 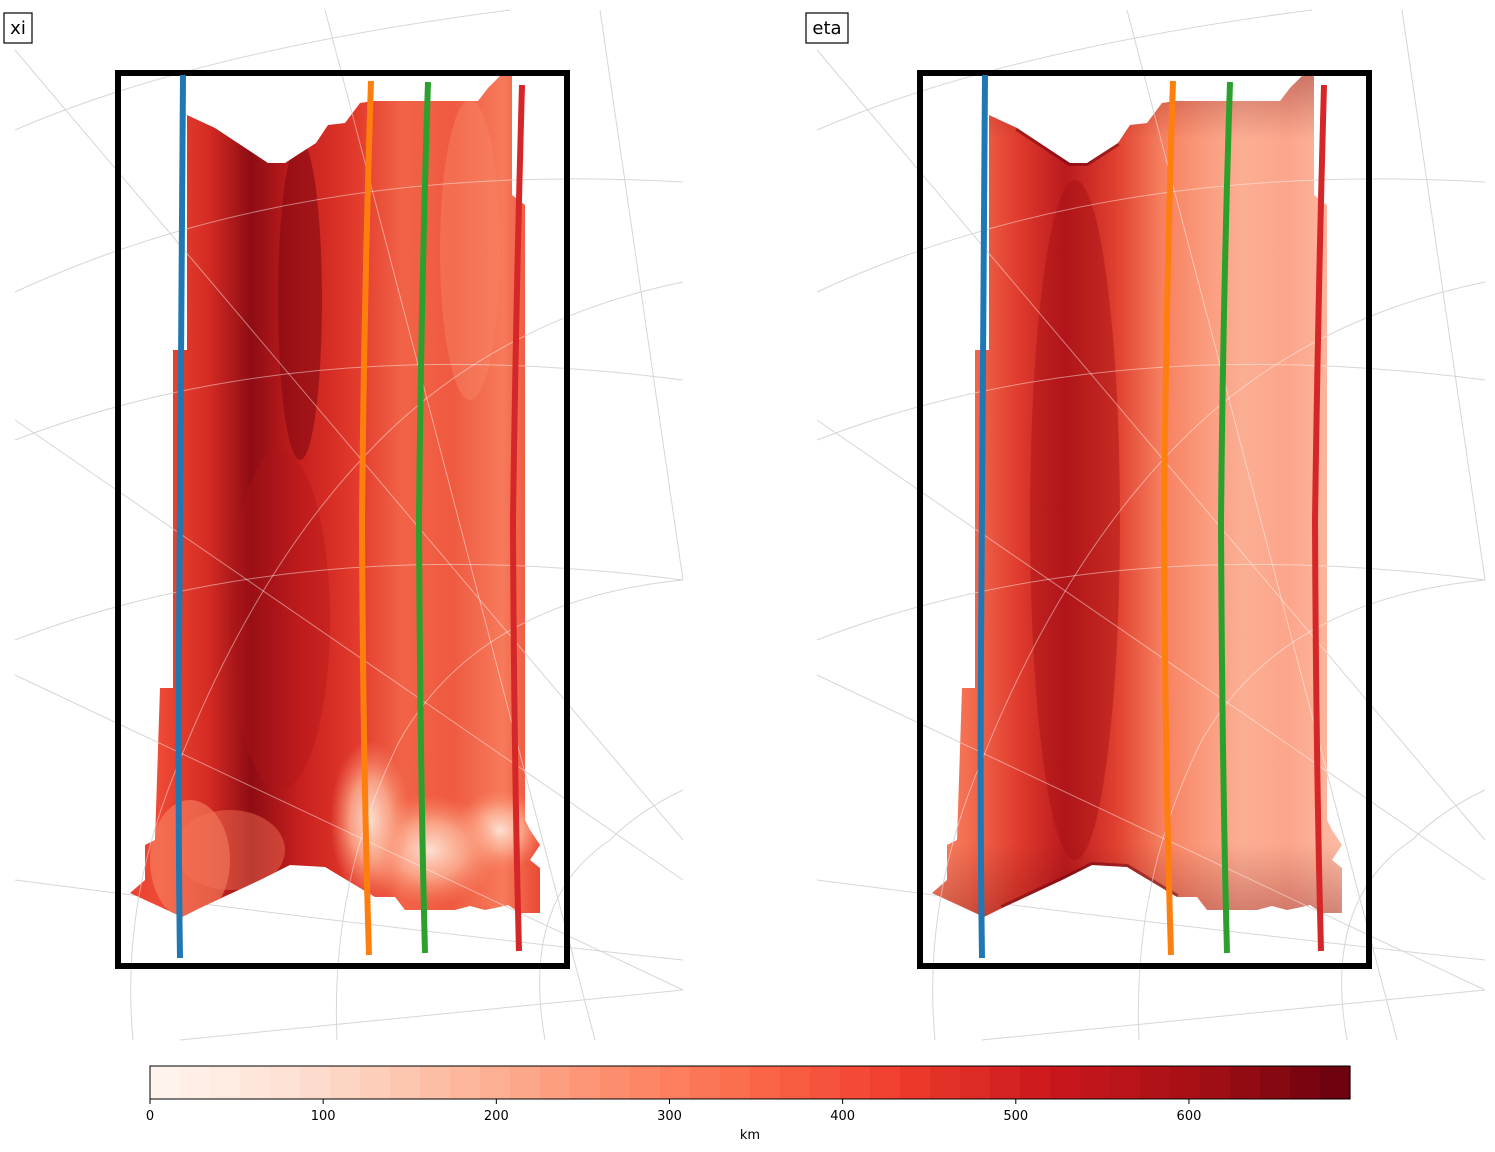 I want to click on colorbar-tick-label: 200, so click(x=496, y=1116).